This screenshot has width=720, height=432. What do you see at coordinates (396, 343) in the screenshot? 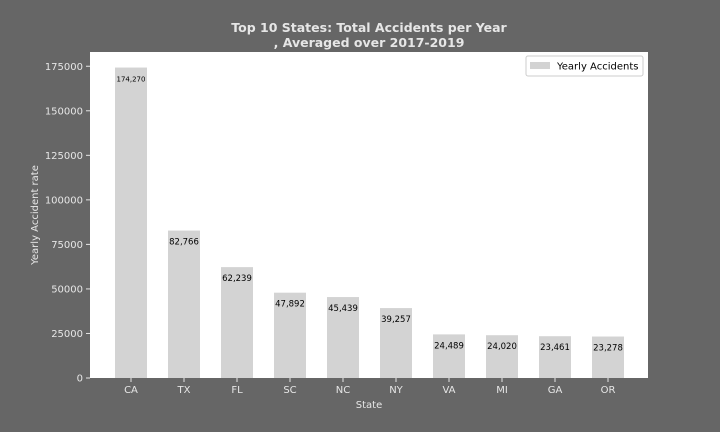
I see `bar-ny` at bounding box center [396, 343].